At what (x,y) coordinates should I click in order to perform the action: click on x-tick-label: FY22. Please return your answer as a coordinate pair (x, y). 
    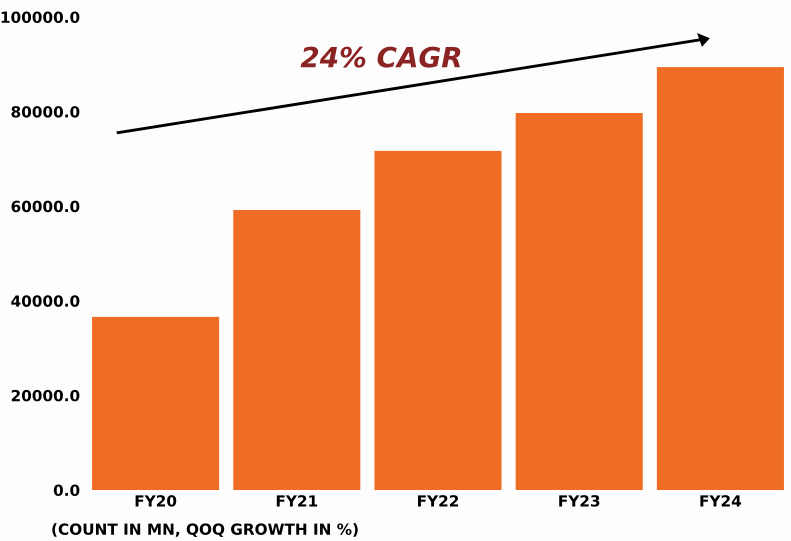
    Looking at the image, I should click on (438, 500).